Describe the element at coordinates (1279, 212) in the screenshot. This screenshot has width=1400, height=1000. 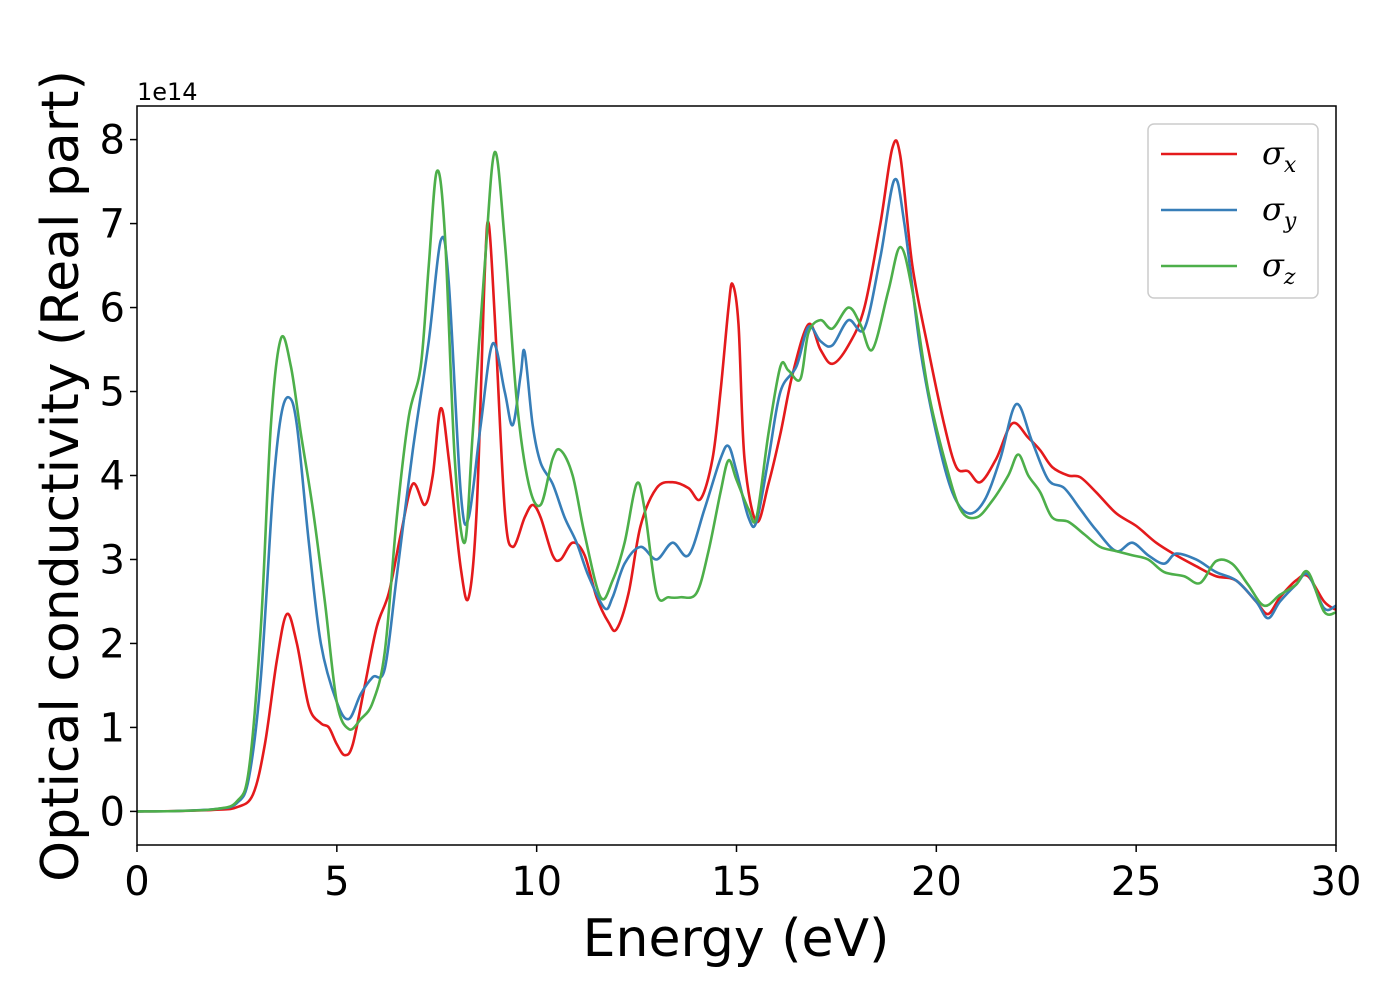
I see `legend-label: σy` at that location.